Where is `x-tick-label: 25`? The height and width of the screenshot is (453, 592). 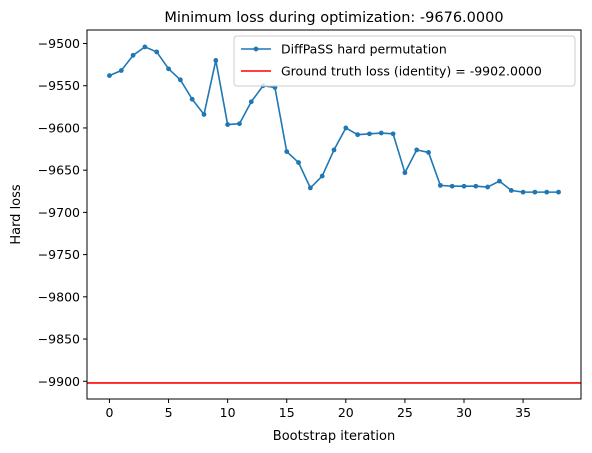 x-tick-label: 25 is located at coordinates (405, 412).